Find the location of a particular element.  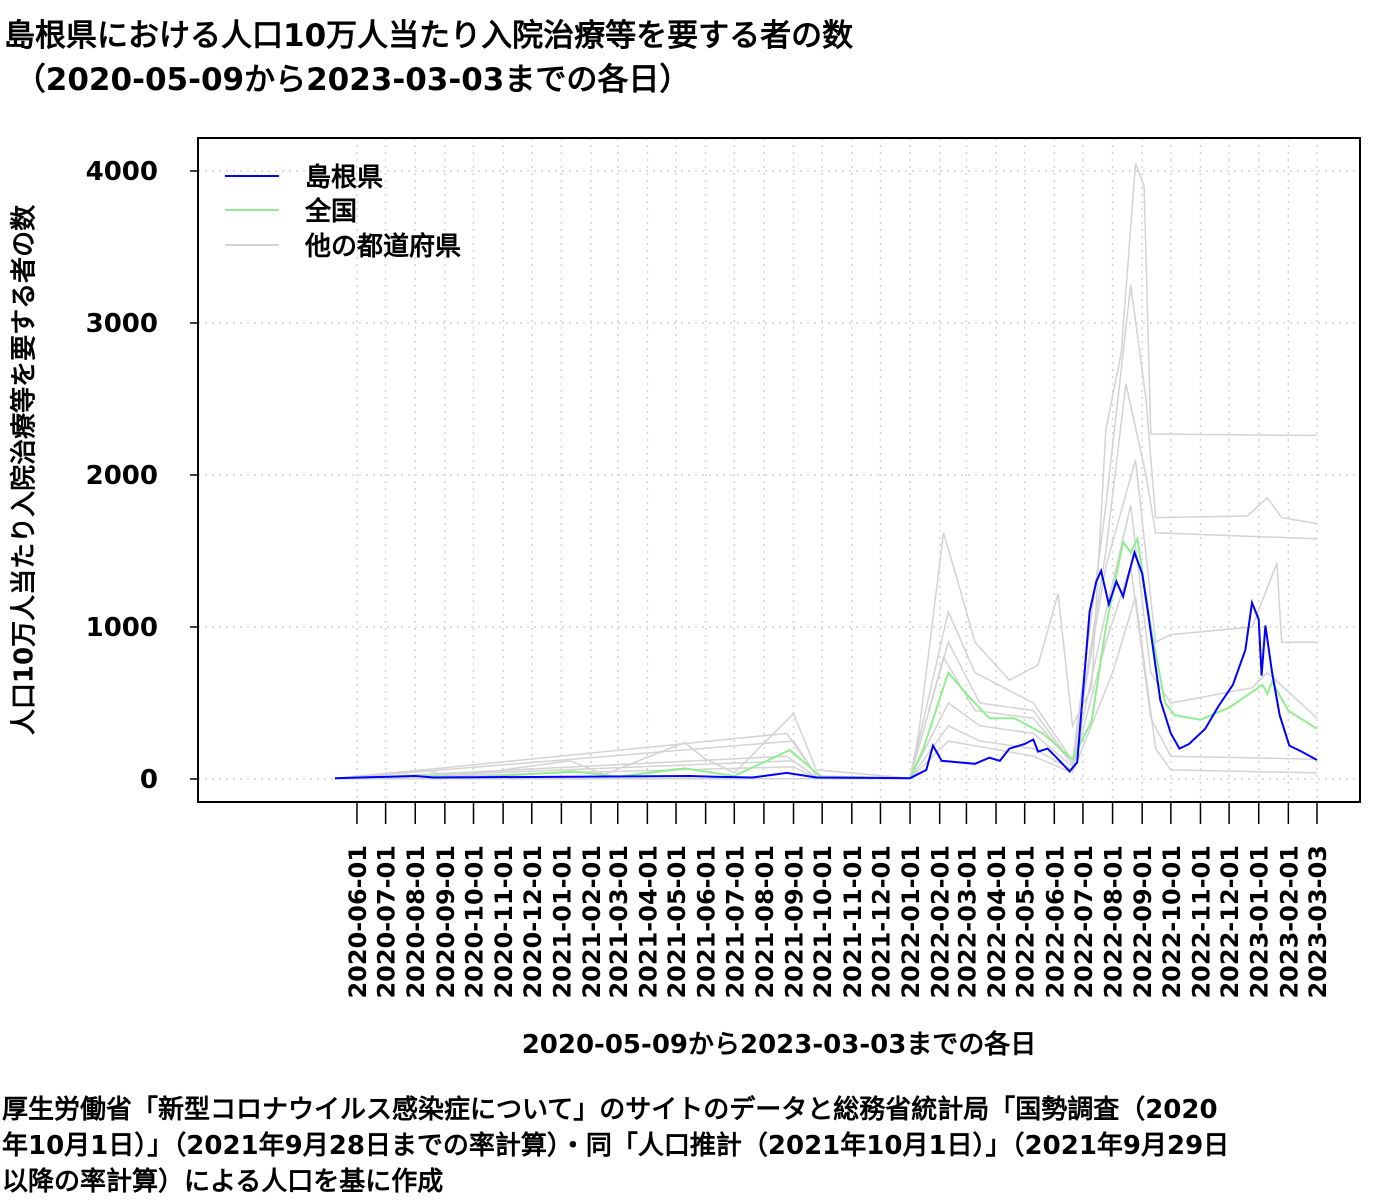

x-tick-label: 2021-03-01 is located at coordinates (619, 922).